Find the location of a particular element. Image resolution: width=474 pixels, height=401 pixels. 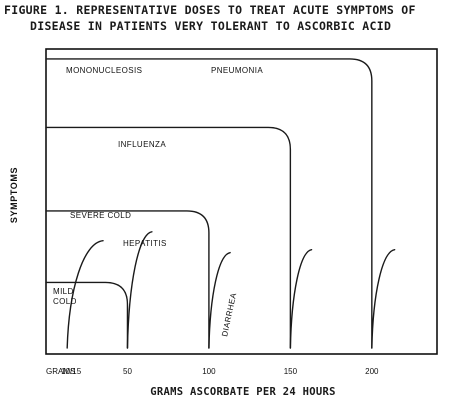

curve-label-diarrhea: DIARRHEA is located at coordinates (229, 315).